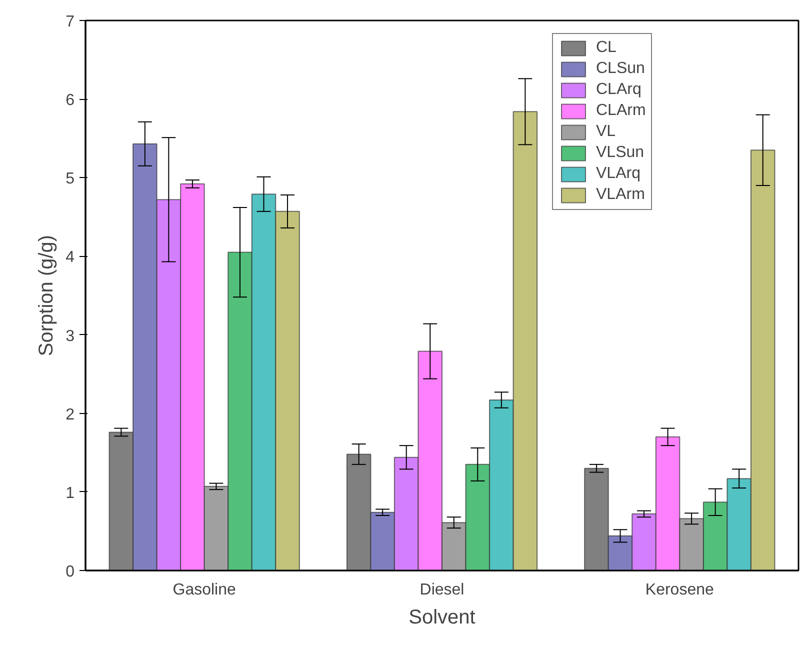  What do you see at coordinates (70, 22) in the screenshot?
I see `y-tick-label: 7` at bounding box center [70, 22].